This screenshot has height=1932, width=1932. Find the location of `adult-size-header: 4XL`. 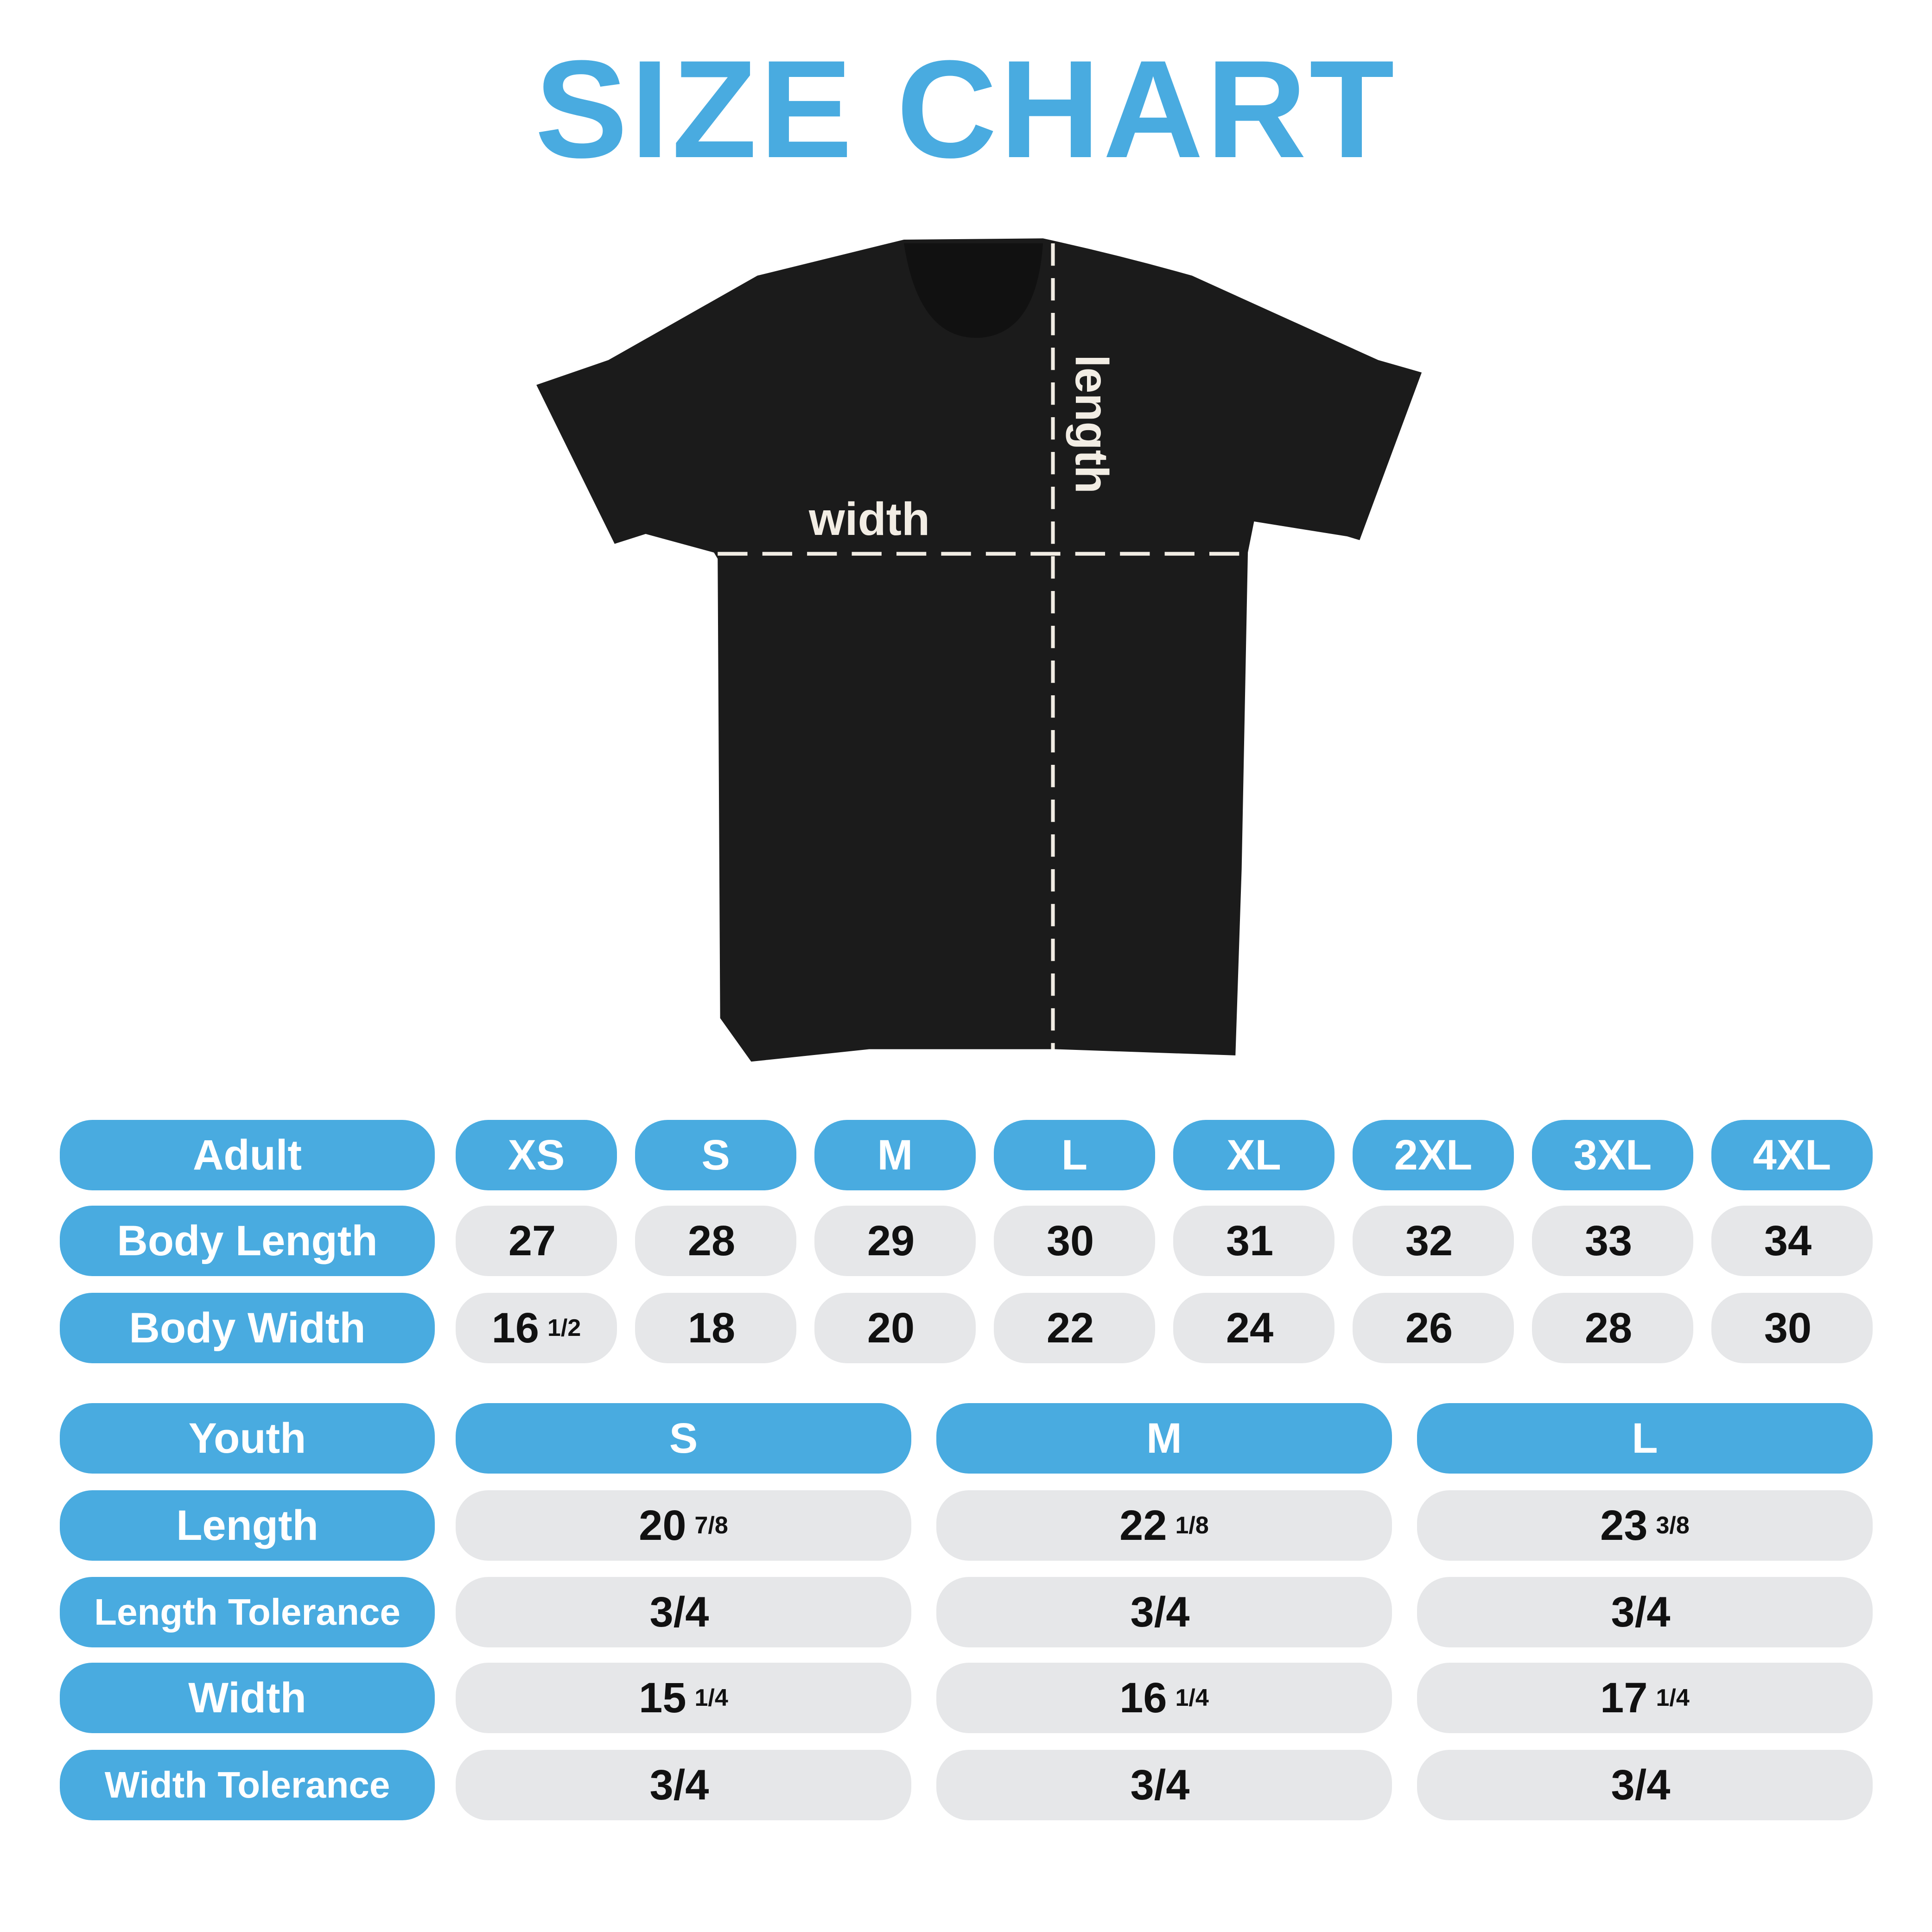

adult-size-header: 4XL is located at coordinates (1792, 1155).